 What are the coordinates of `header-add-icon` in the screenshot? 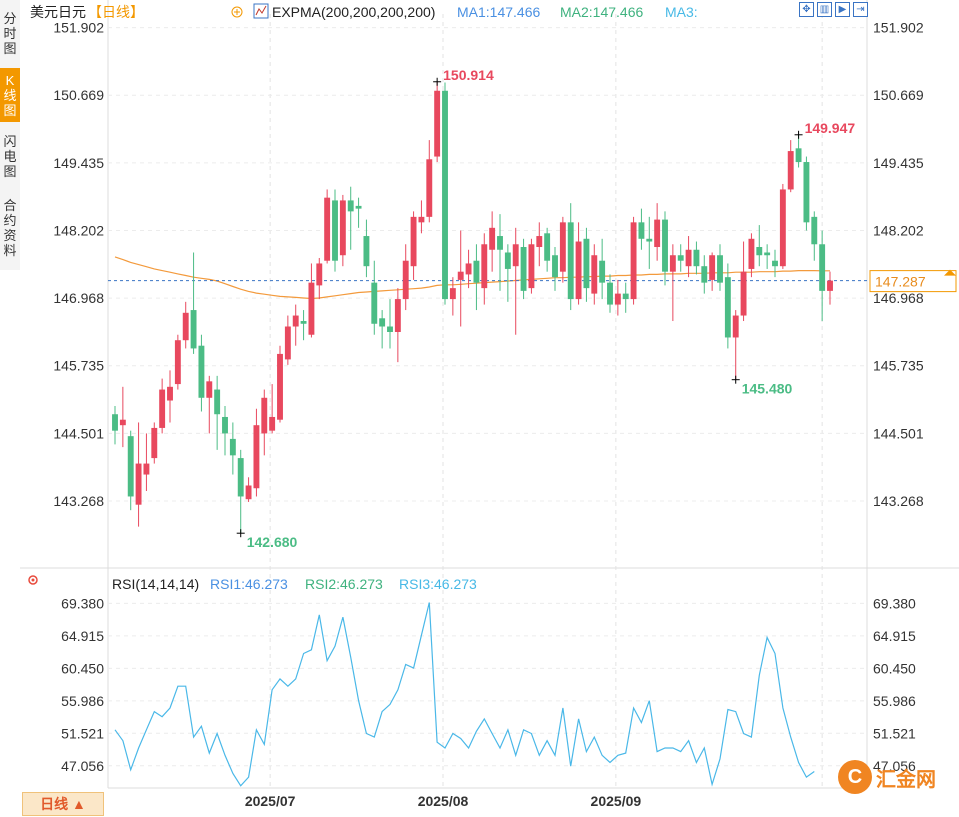 It's located at (237, 12).